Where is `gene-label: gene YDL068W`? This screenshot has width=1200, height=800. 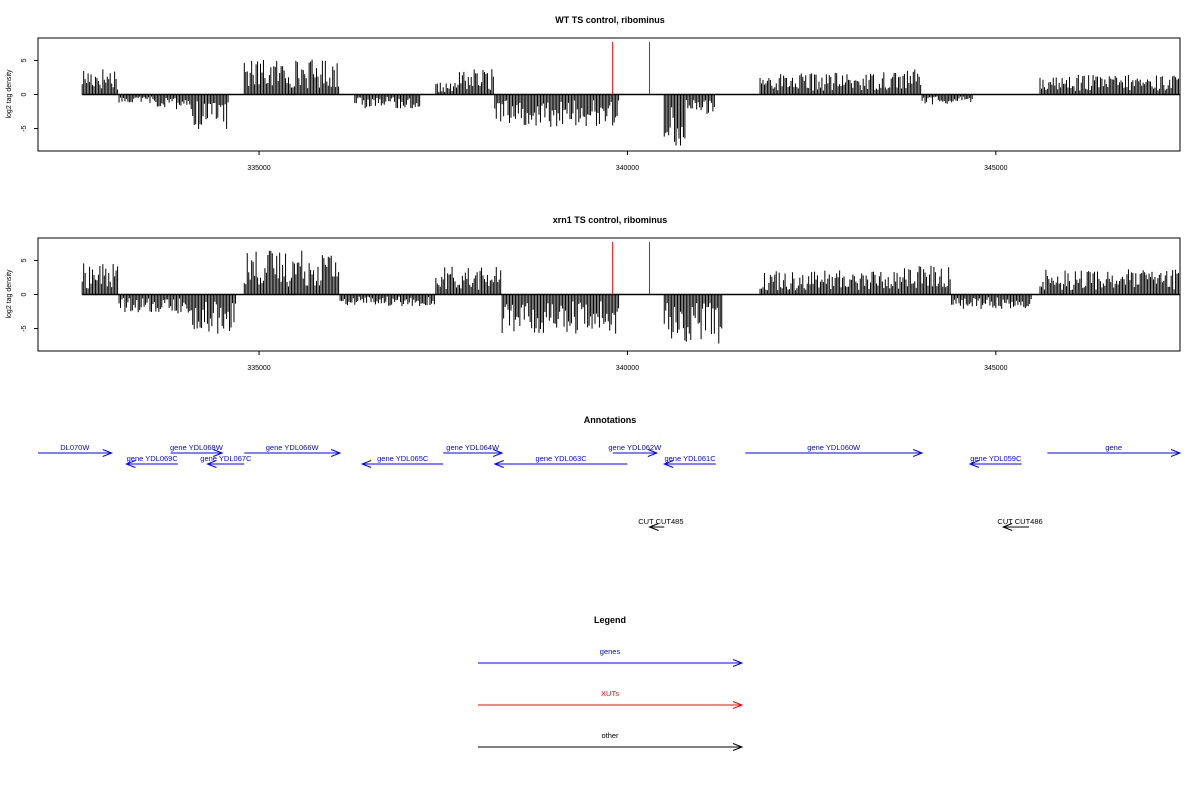
gene-label: gene YDL068W is located at coordinates (197, 447).